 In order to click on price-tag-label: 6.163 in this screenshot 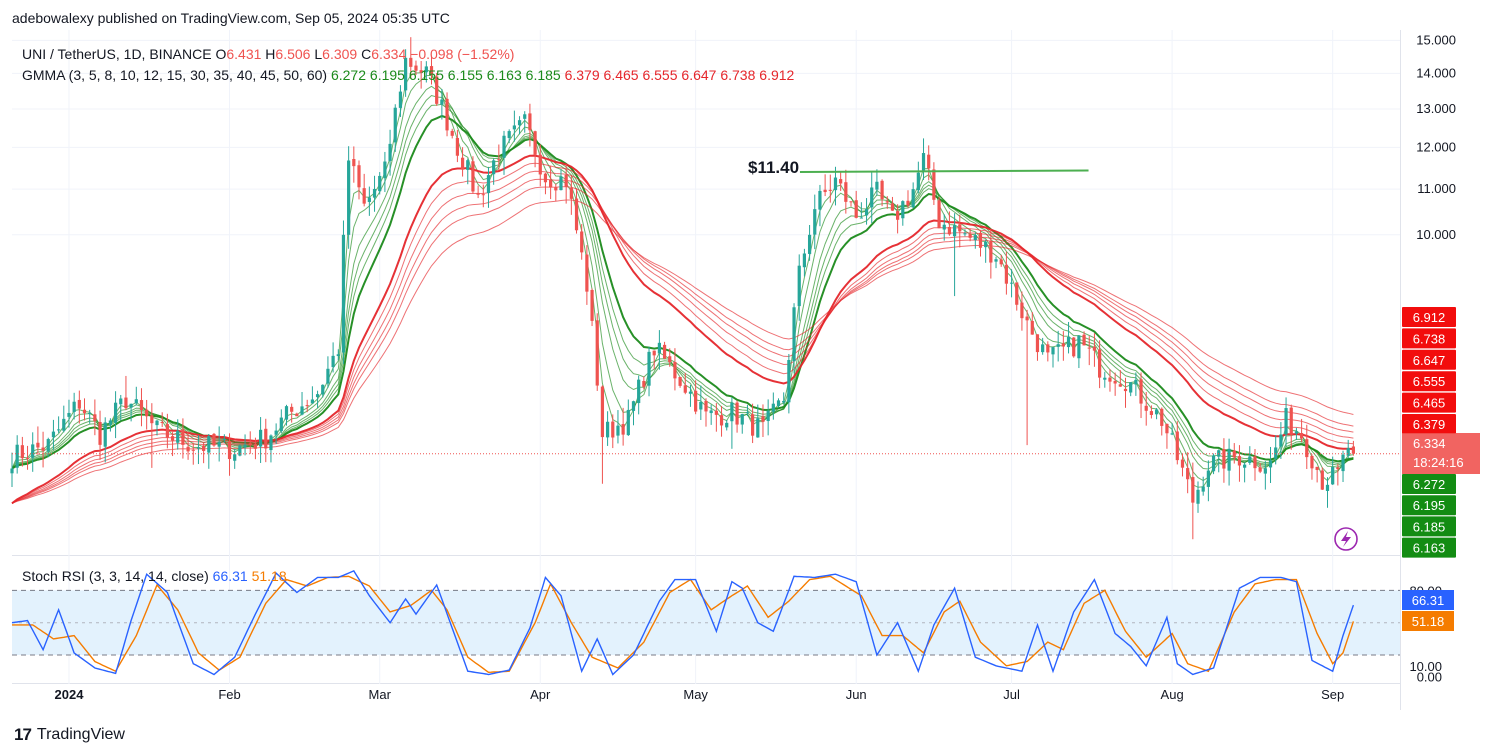, I will do `click(1429, 548)`.